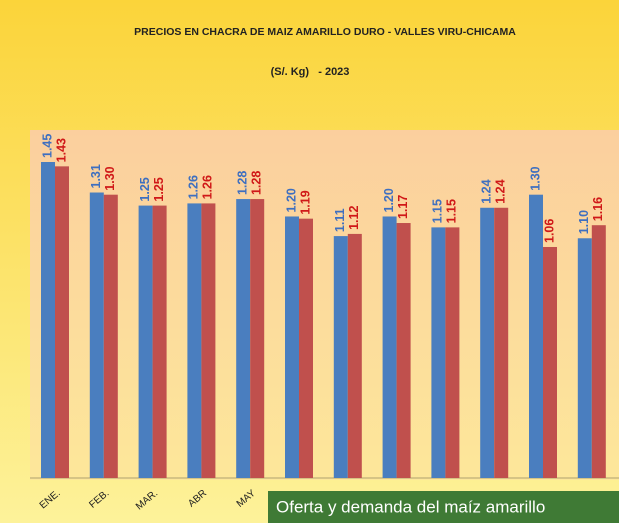 The image size is (619, 523). What do you see at coordinates (410, 506) in the screenshot?
I see `caption: Oferta y demanda del maíz amarillo` at bounding box center [410, 506].